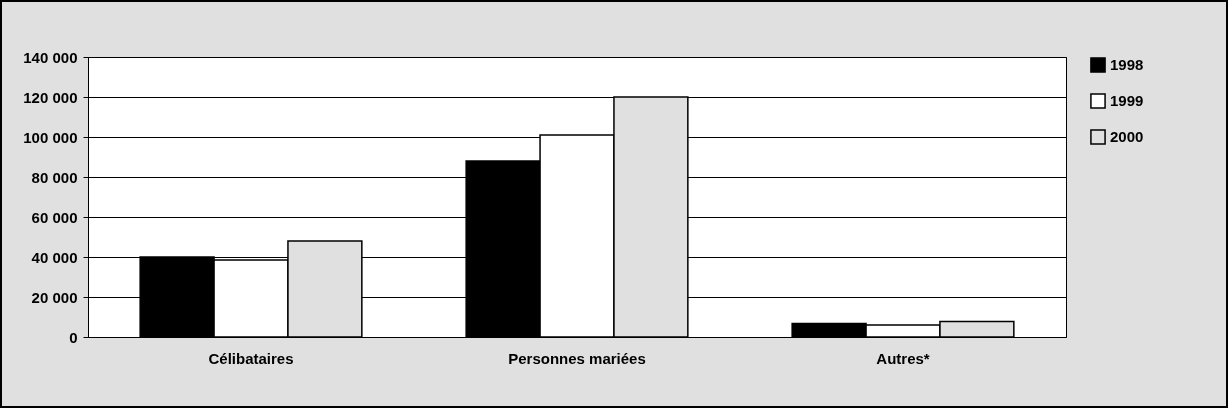  What do you see at coordinates (54, 257) in the screenshot?
I see `y-tick-label: 40 000` at bounding box center [54, 257].